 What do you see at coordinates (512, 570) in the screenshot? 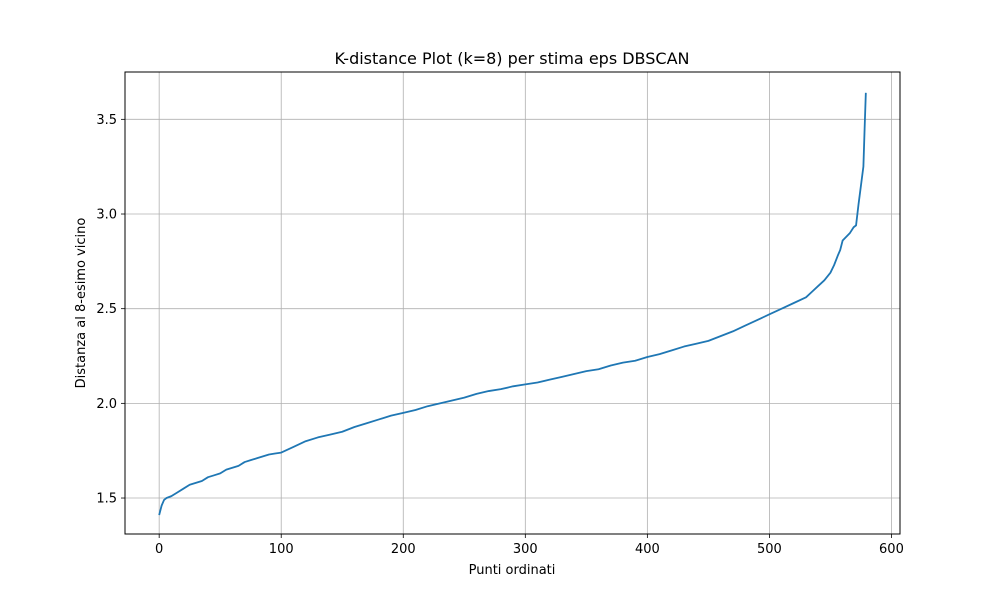
I see `x-axis-label: Punti ordinati` at bounding box center [512, 570].